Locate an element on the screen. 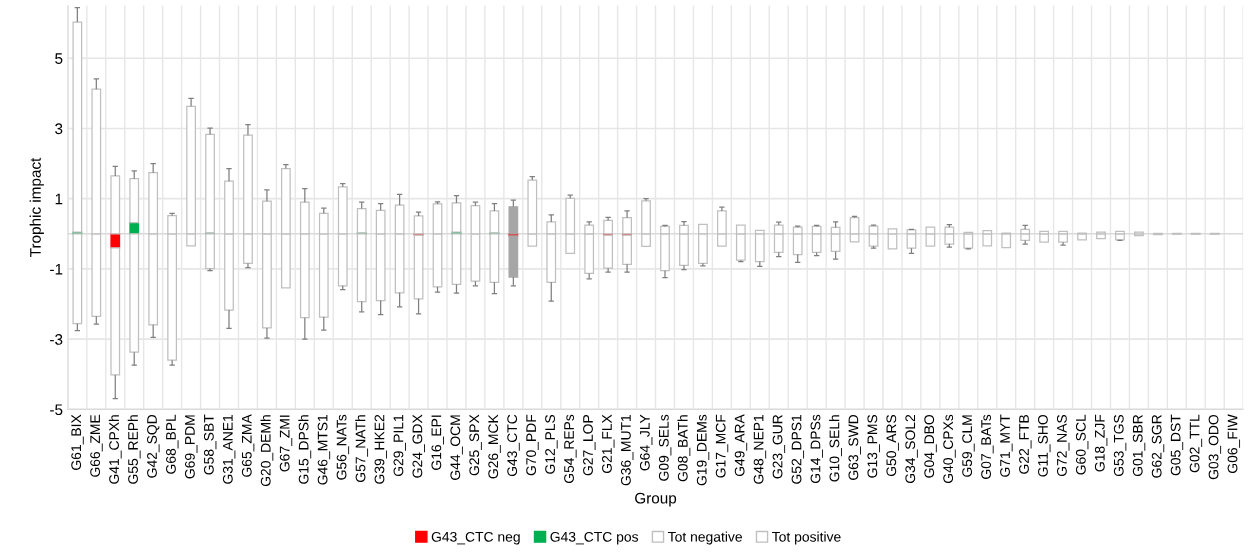  x-tick-label: G60_SCL is located at coordinates (1082, 444).